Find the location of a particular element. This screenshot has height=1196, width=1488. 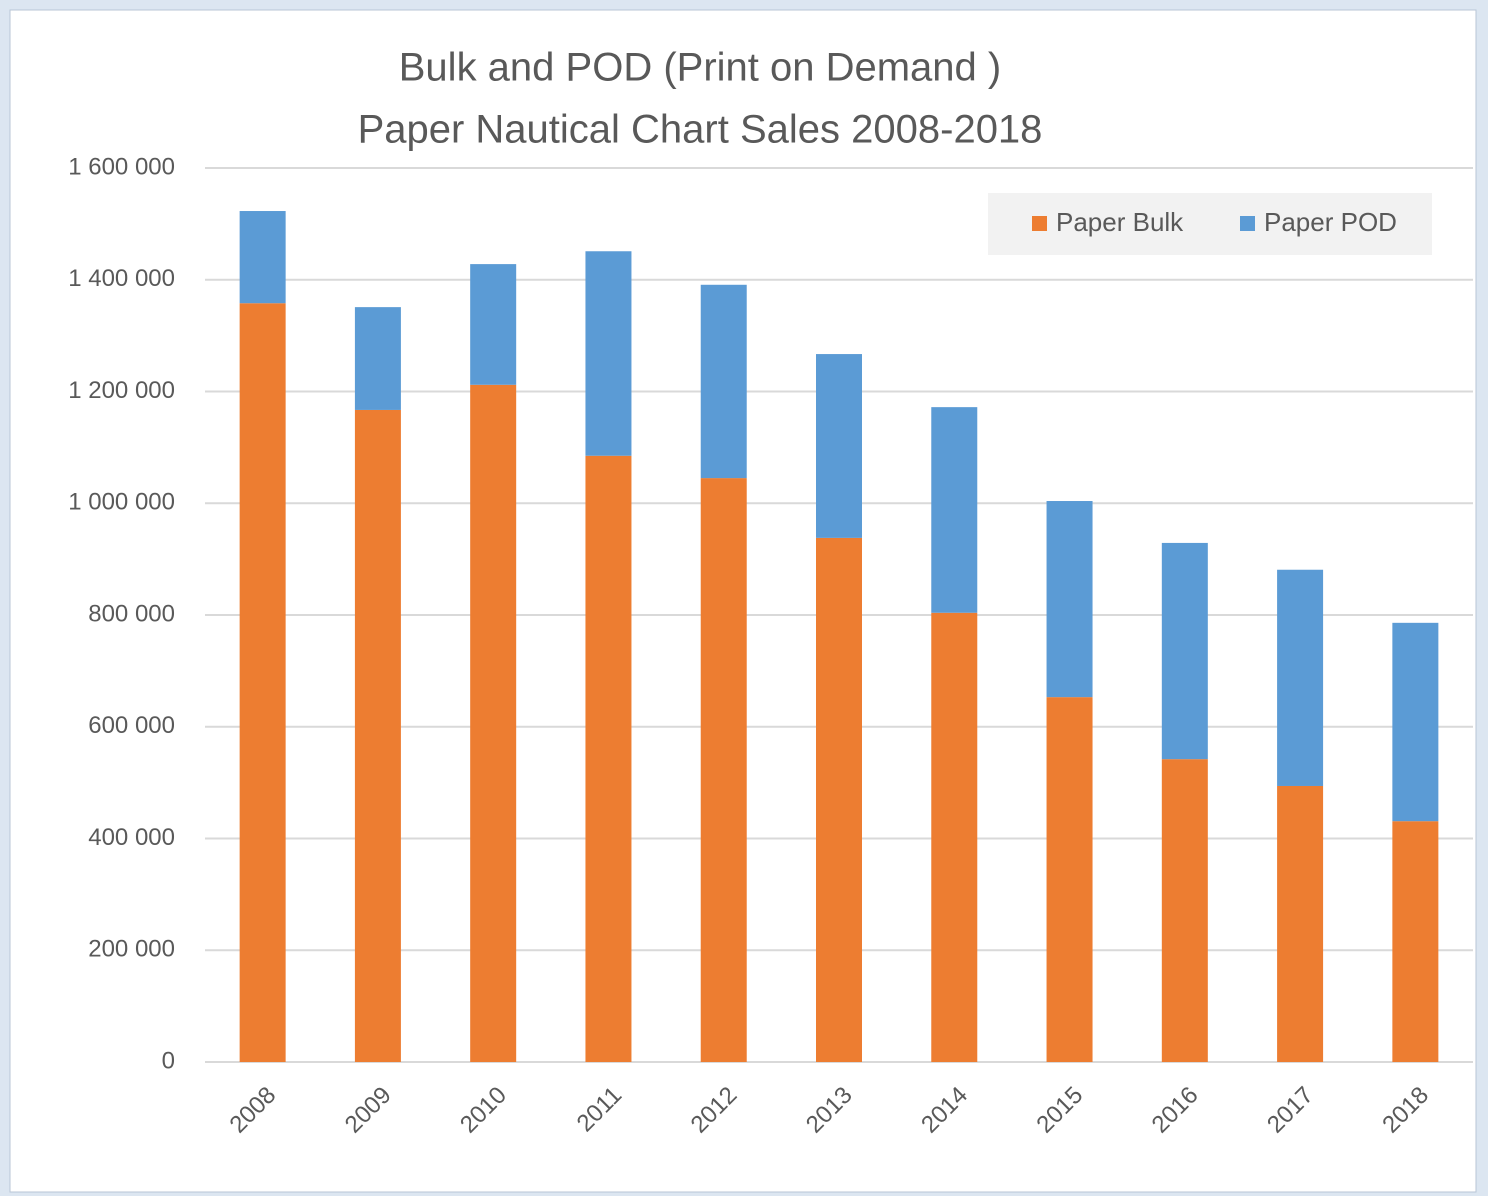

legend-box is located at coordinates (1210, 224).